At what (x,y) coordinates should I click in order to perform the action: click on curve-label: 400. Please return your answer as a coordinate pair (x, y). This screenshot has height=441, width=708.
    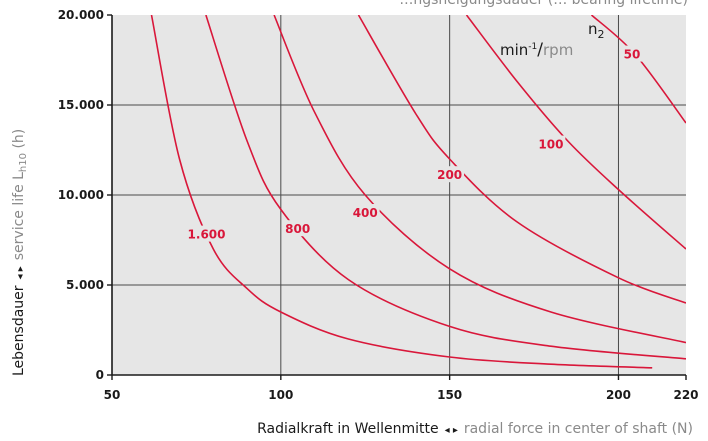
    Looking at the image, I should click on (365, 213).